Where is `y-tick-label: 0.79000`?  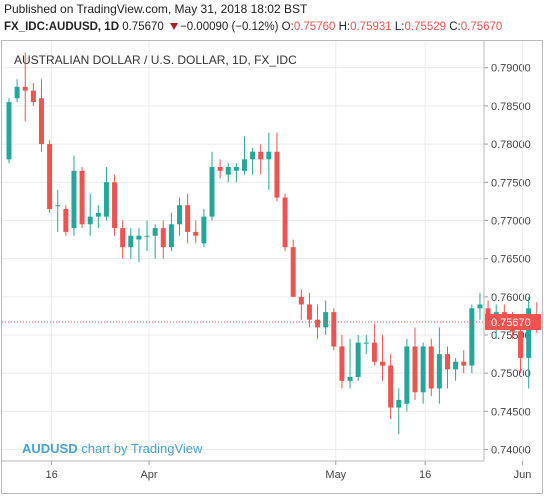 y-tick-label: 0.79000 is located at coordinates (511, 69).